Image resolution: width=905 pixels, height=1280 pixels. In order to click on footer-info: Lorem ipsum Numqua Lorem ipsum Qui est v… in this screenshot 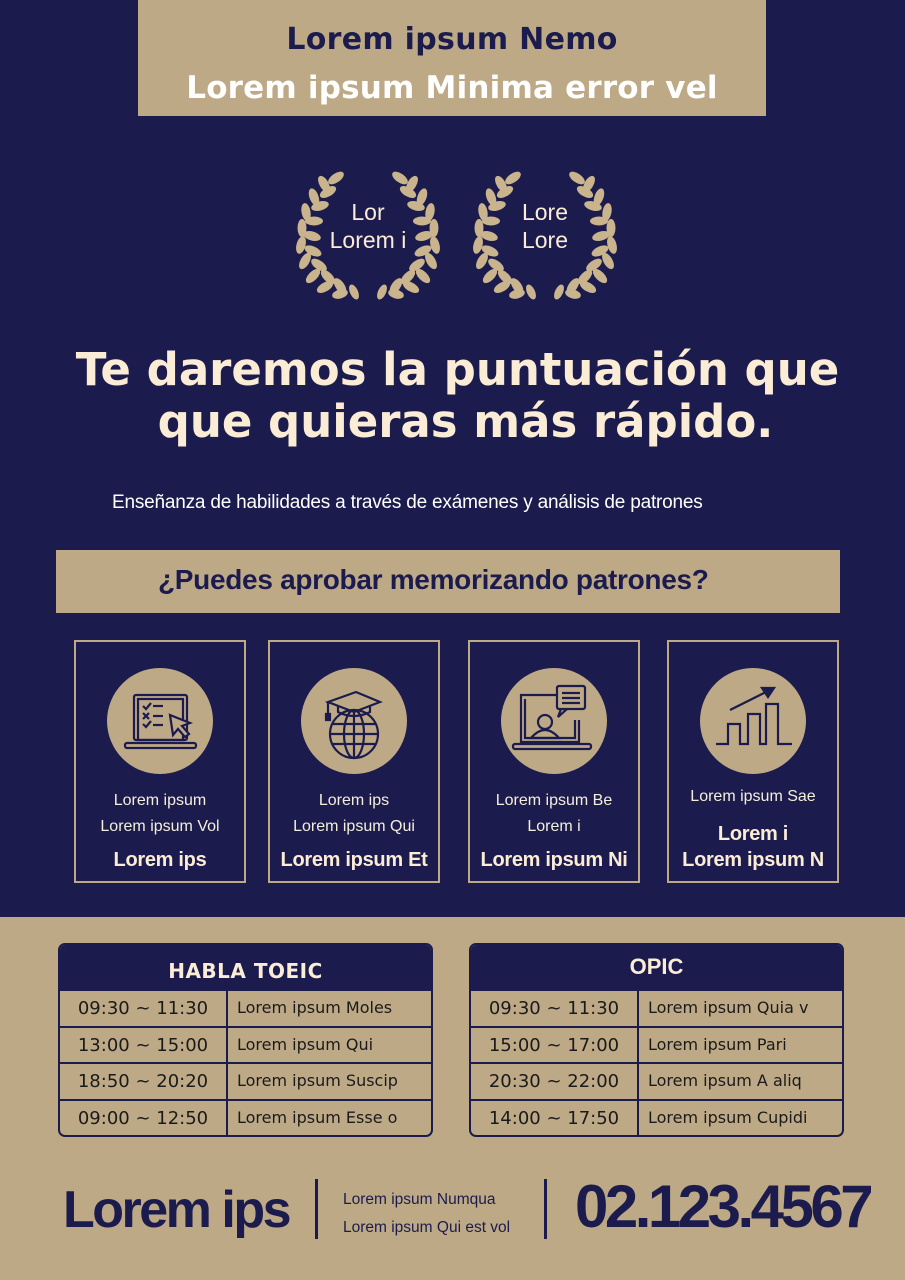, I will do `click(426, 1214)`.